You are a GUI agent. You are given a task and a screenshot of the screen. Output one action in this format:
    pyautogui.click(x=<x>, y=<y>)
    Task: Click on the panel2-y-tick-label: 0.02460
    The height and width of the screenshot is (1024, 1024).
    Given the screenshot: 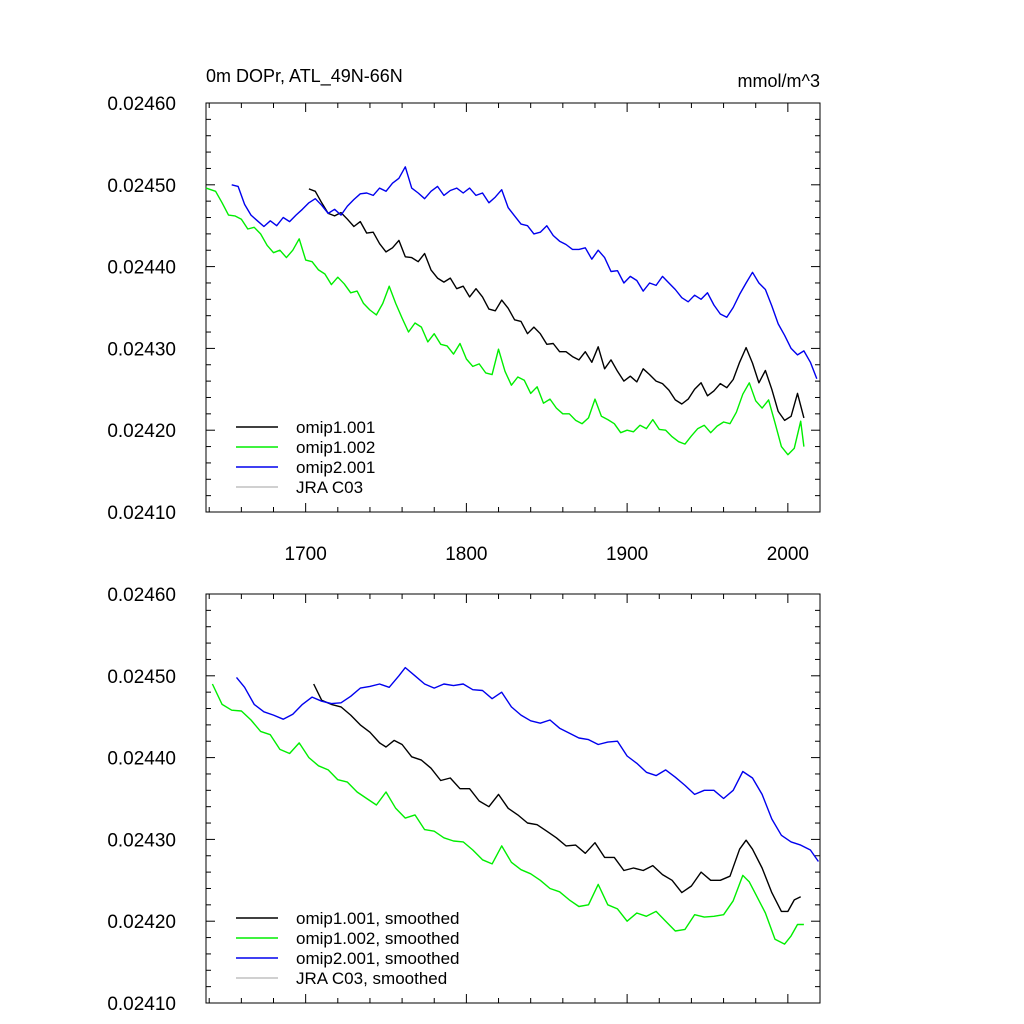 What is the action you would take?
    pyautogui.click(x=141, y=595)
    